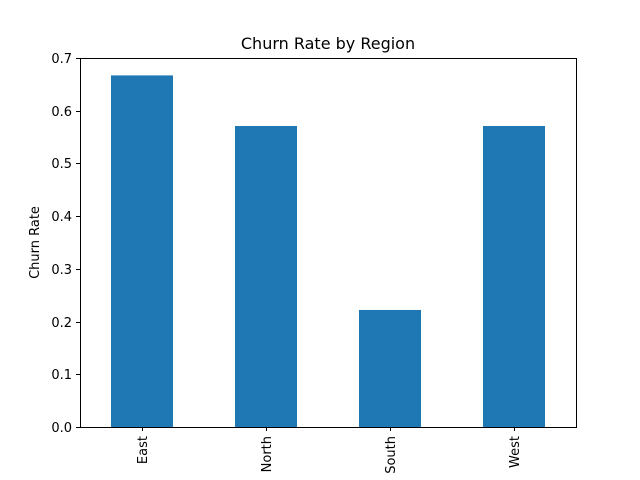  I want to click on x-tick-label-west: West, so click(515, 452).